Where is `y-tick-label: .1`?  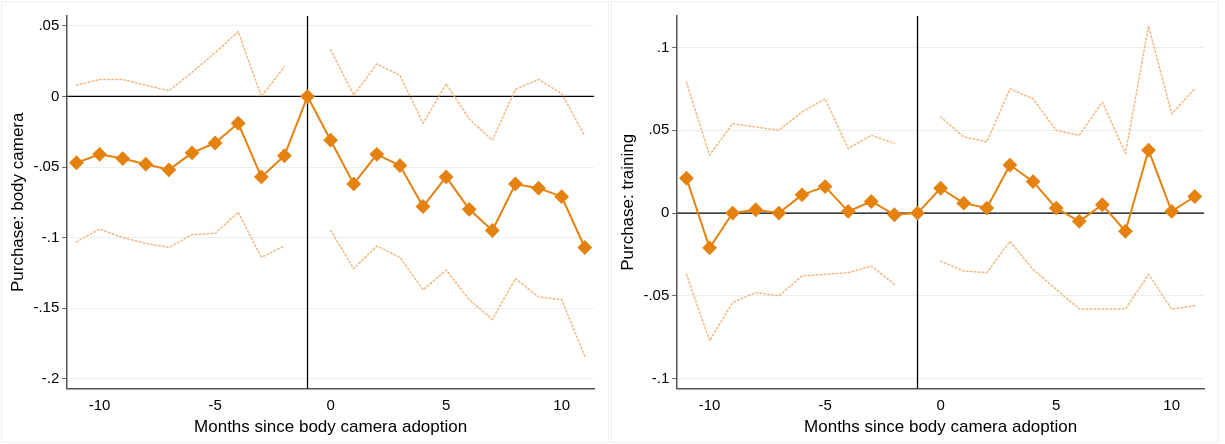
y-tick-label: .1 is located at coordinates (663, 46).